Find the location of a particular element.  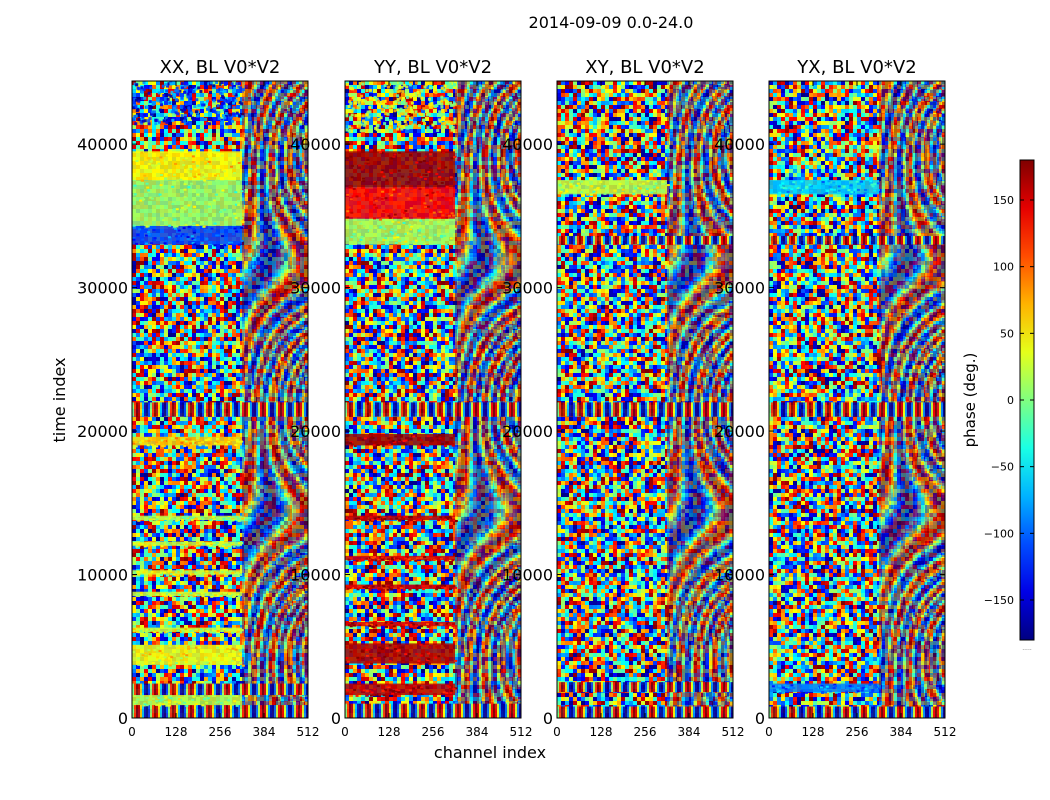

colorbar-tick-label: 100 is located at coordinates (1003, 267).